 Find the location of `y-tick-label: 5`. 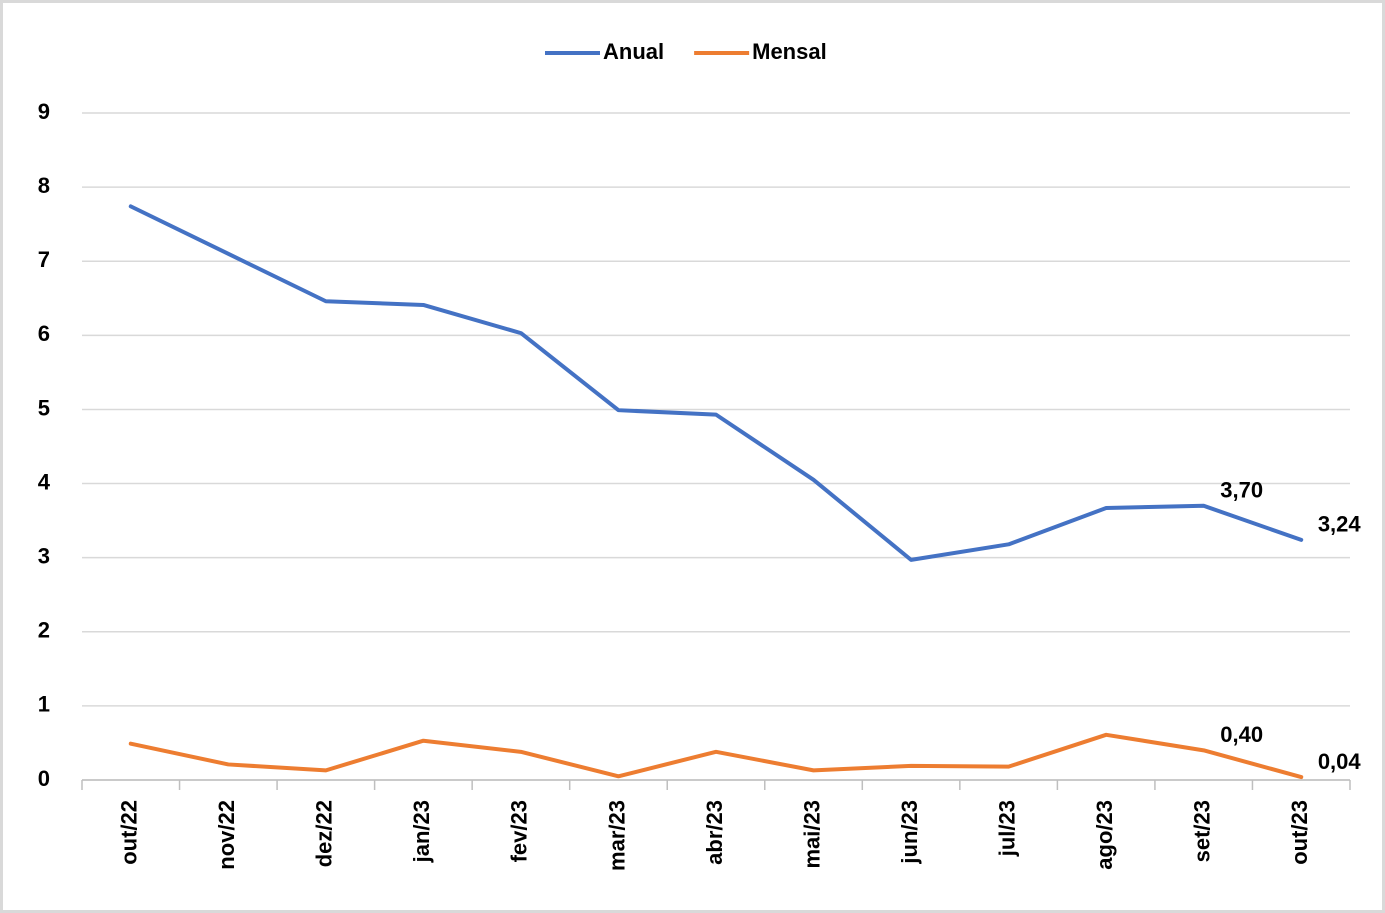

y-tick-label: 5 is located at coordinates (44, 407).